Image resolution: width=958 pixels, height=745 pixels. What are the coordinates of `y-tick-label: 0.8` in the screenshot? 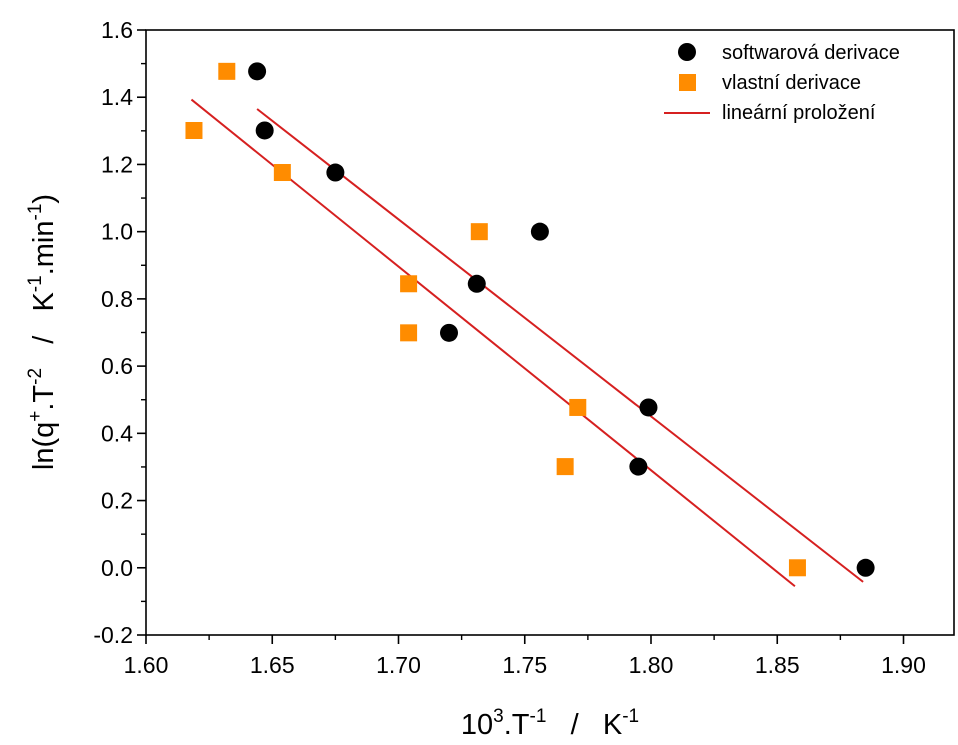 It's located at (117, 299).